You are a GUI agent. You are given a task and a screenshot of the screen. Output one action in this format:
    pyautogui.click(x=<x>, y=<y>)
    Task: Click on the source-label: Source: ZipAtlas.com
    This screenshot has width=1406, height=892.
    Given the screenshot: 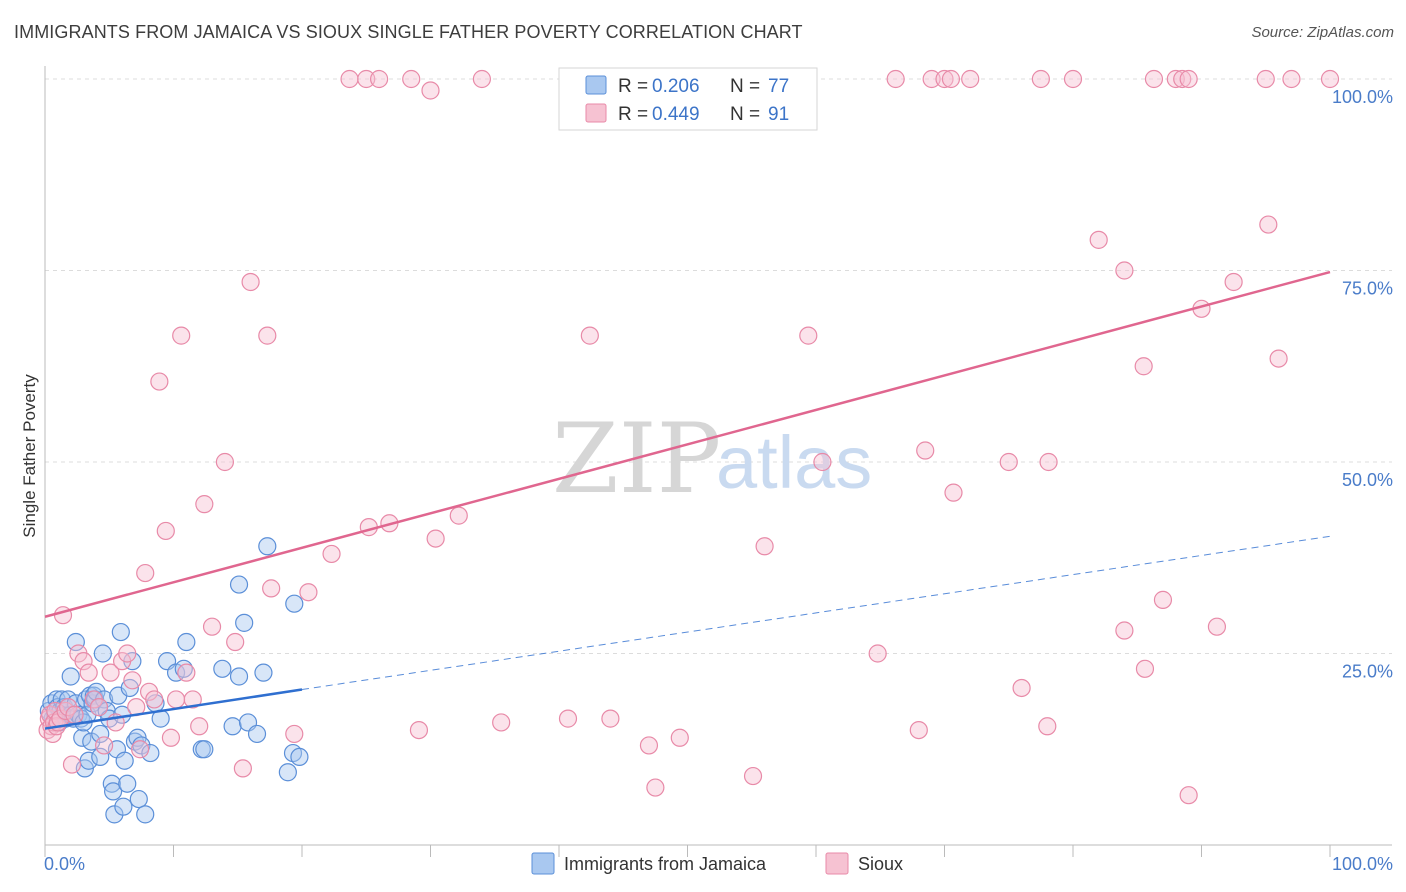 What is the action you would take?
    pyautogui.click(x=1322, y=32)
    